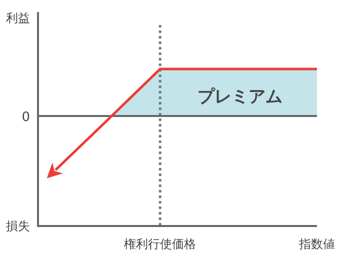 The image size is (341, 270). What do you see at coordinates (18, 18) in the screenshot?
I see `text: 利益` at bounding box center [18, 18].